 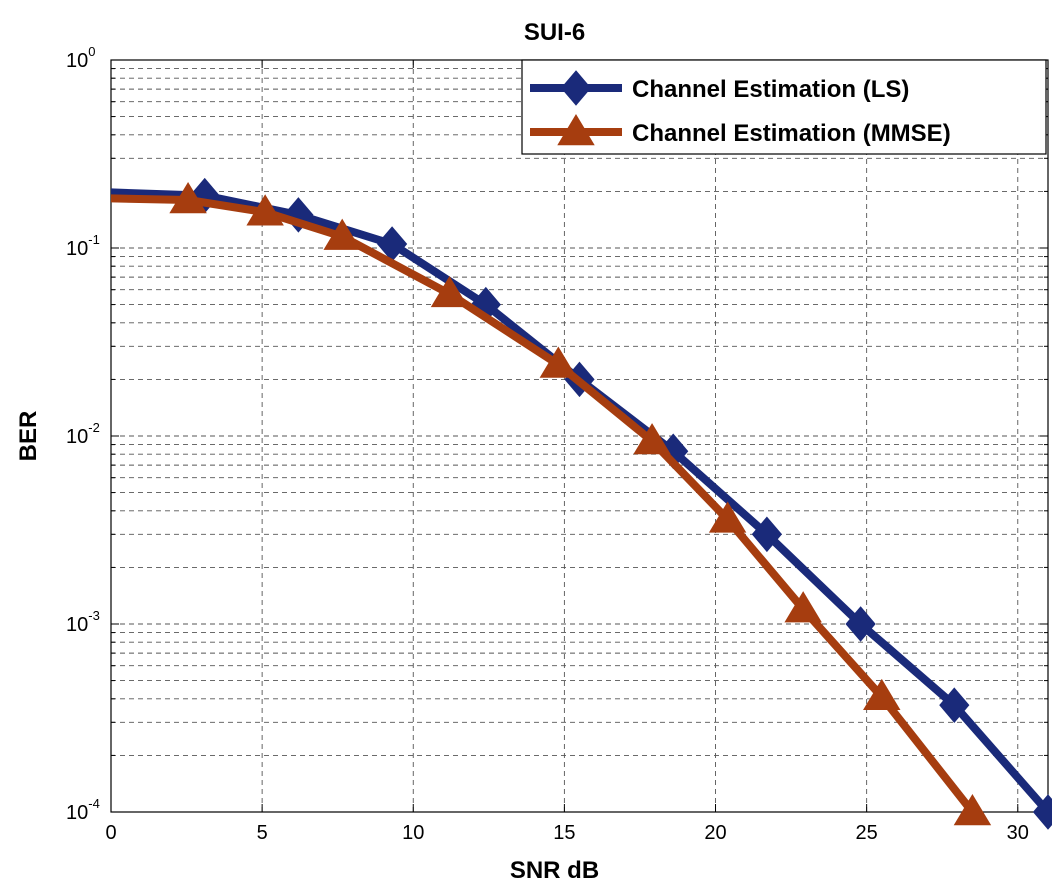 I want to click on y-tick-label: 10⁻³, so click(x=83, y=622).